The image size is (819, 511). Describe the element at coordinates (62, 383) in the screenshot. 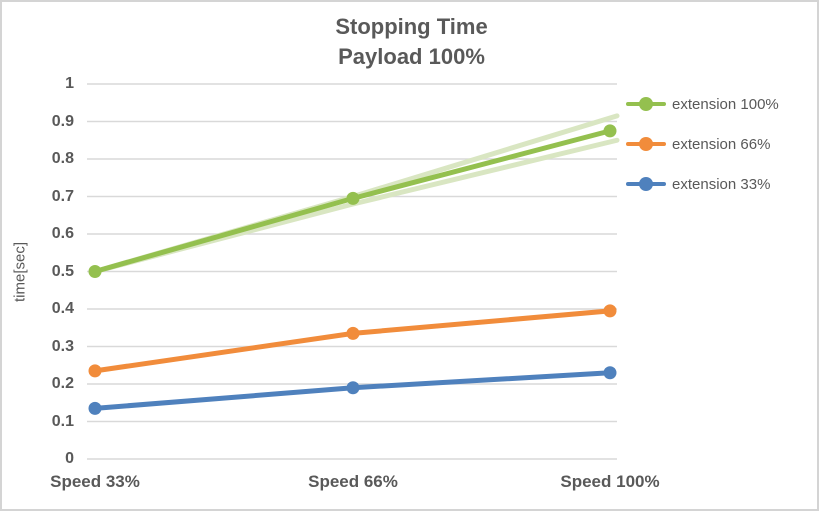

I see `y-tick-label-0.2: 0.2` at that location.